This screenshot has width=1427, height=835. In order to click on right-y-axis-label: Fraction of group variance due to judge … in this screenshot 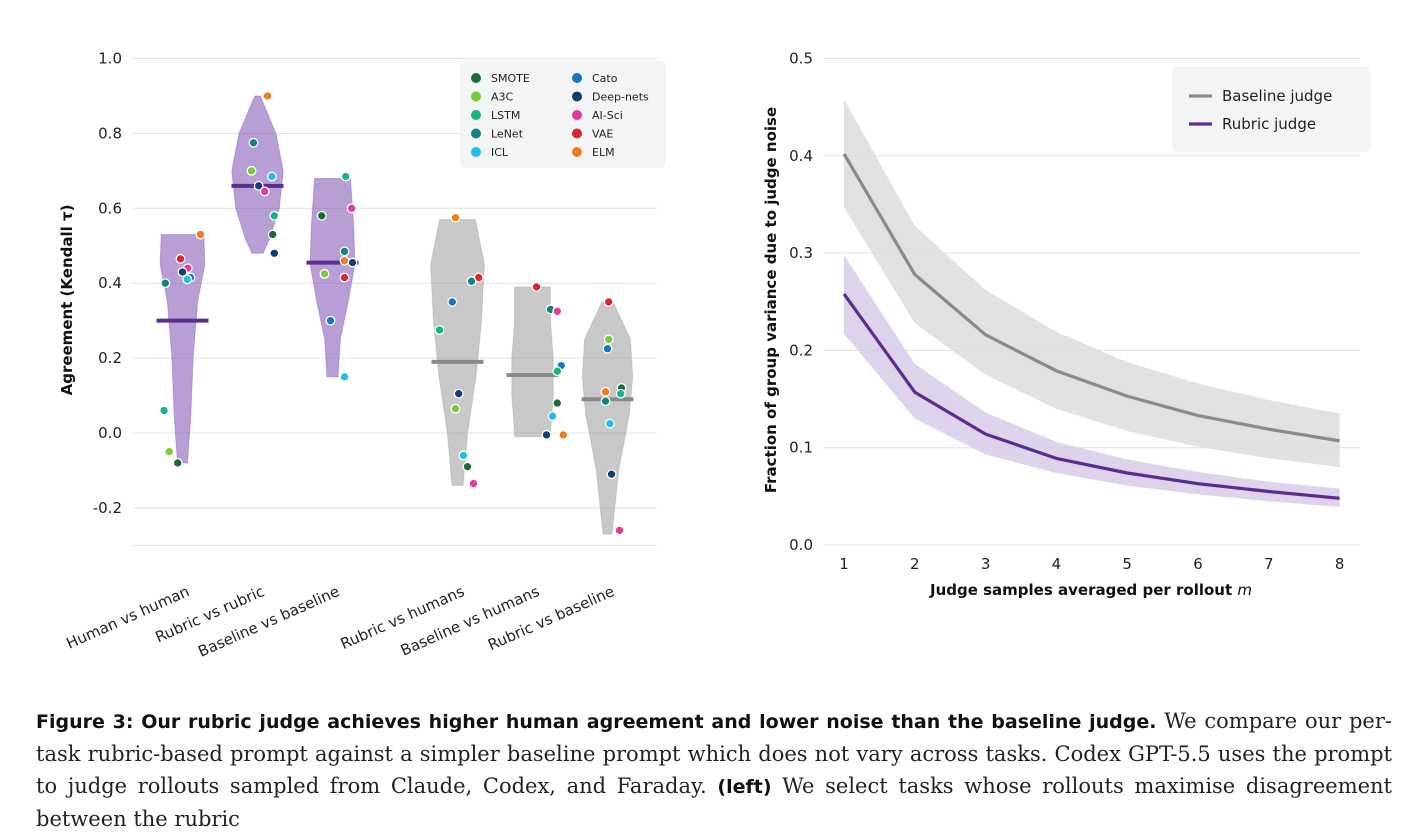, I will do `click(771, 300)`.